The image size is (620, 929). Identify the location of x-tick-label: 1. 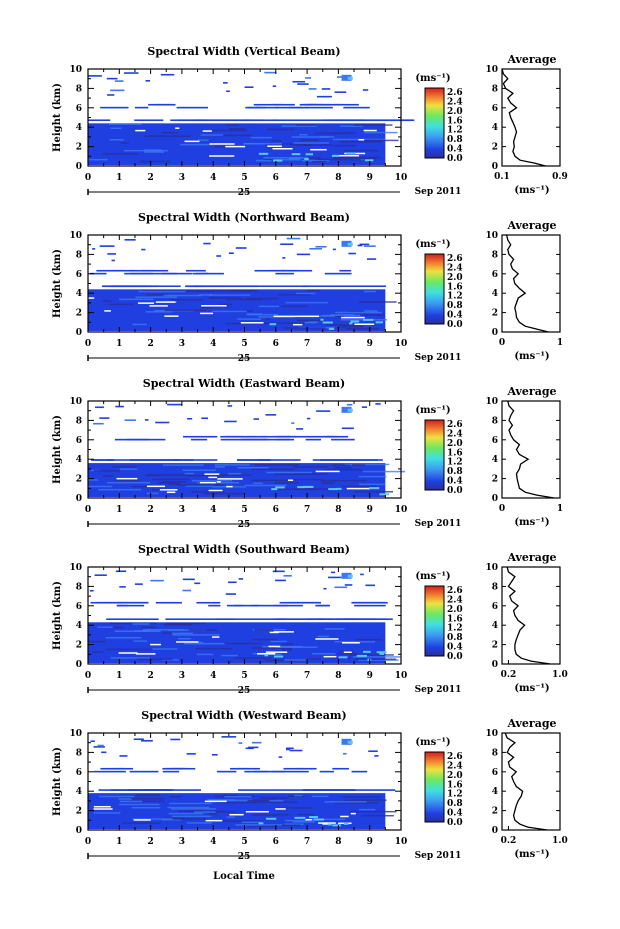
(119, 344).